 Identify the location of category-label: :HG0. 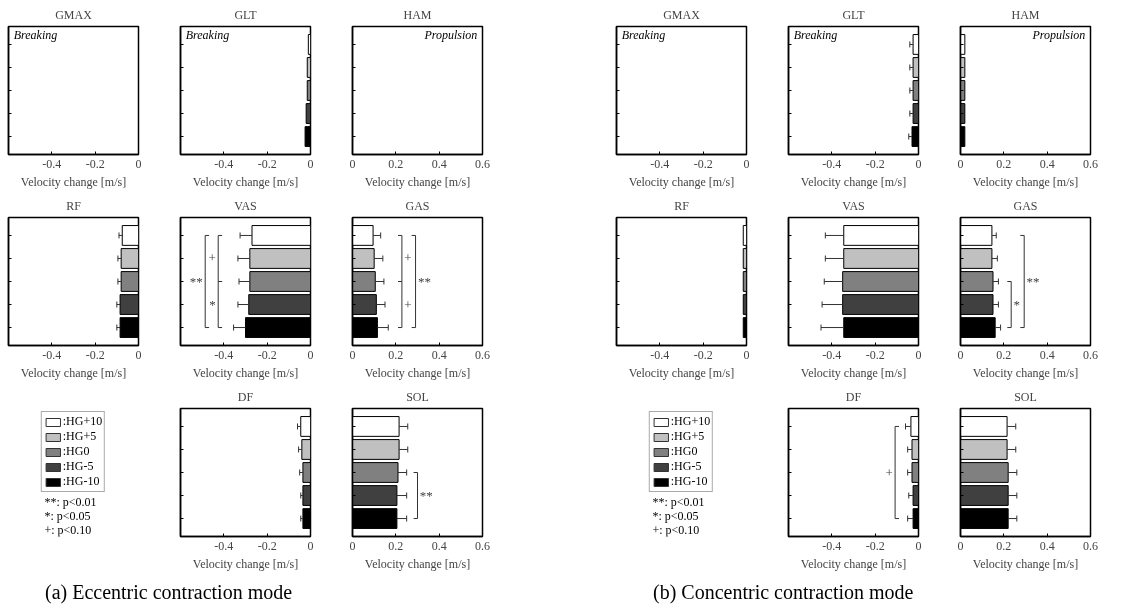
(684, 451).